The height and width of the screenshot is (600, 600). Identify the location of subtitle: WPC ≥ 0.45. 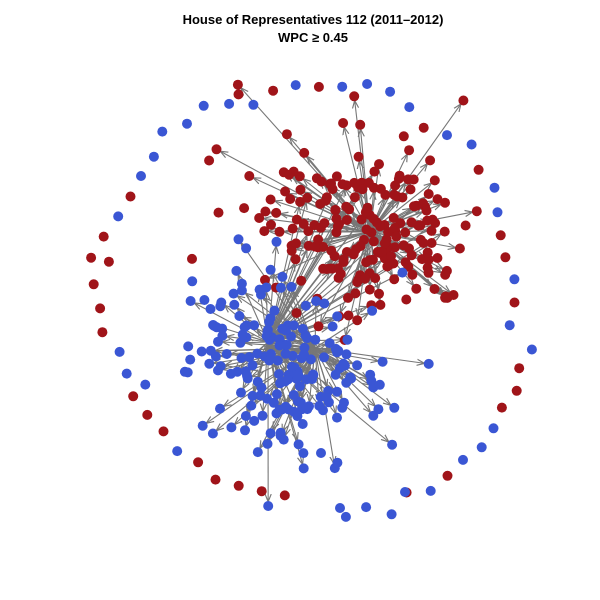
(313, 37).